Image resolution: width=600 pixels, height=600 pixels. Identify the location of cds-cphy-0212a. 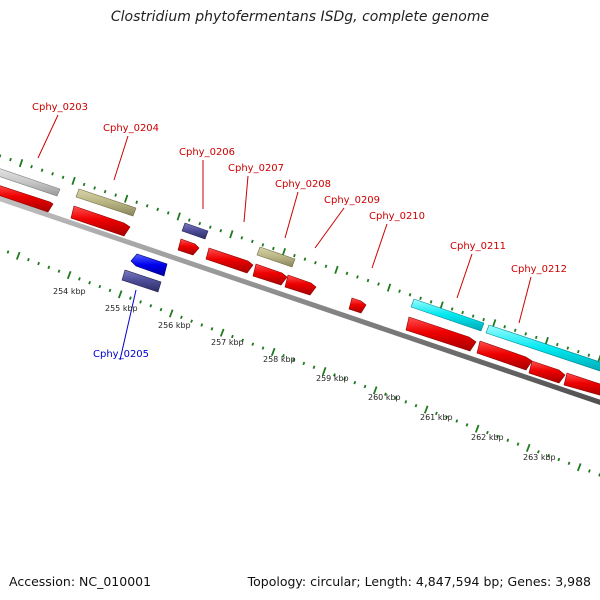
(504, 355).